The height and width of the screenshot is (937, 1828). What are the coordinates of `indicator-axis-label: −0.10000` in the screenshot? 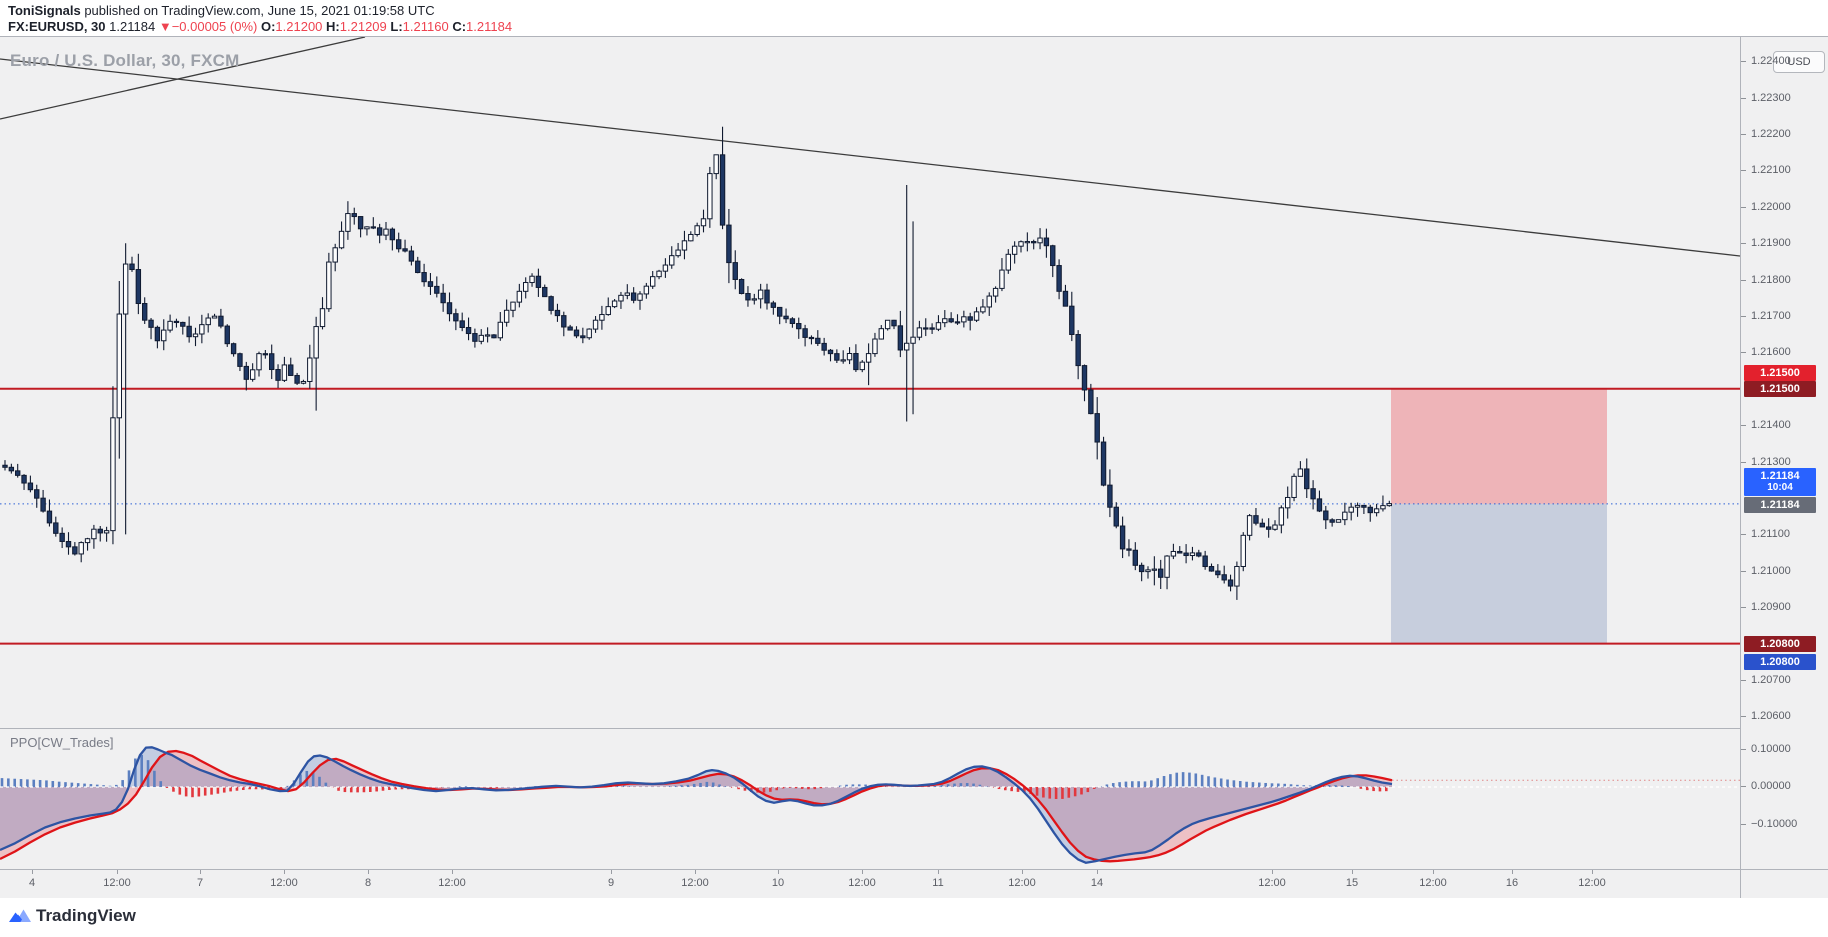 It's located at (1774, 823).